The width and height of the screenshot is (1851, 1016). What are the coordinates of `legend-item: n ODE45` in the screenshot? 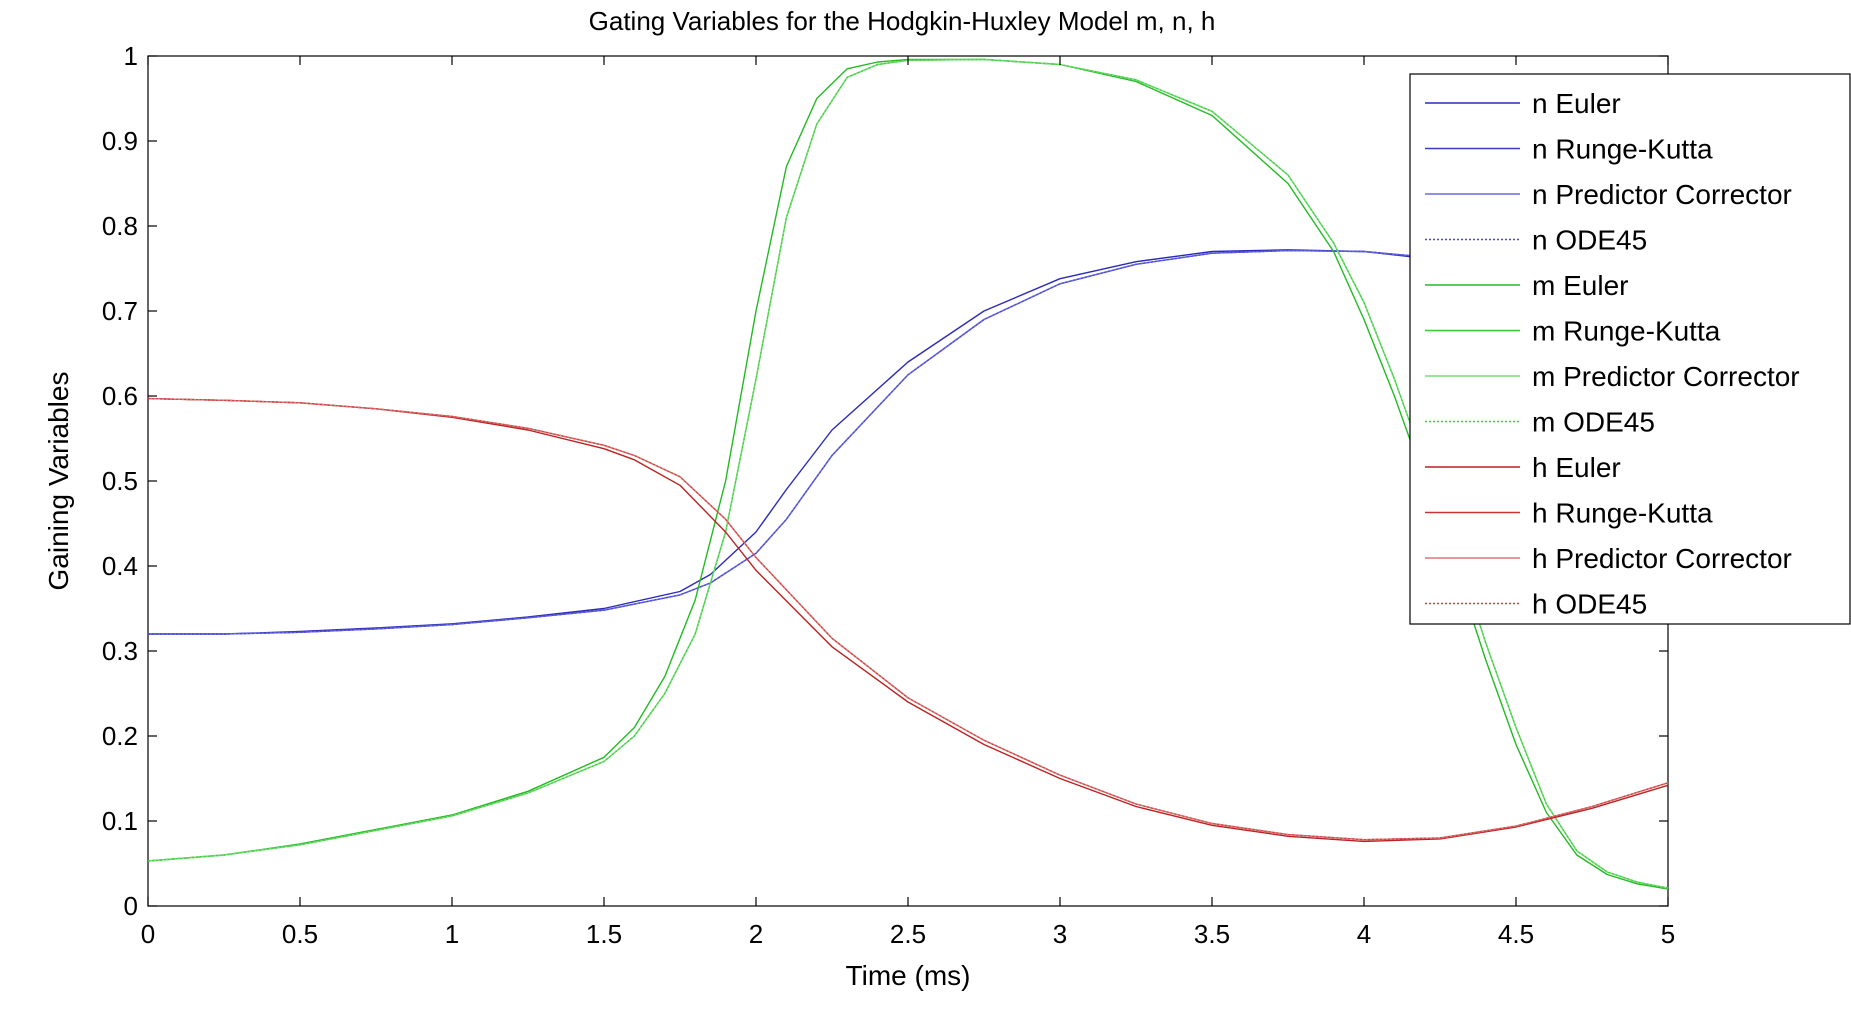 It's located at (1536, 240).